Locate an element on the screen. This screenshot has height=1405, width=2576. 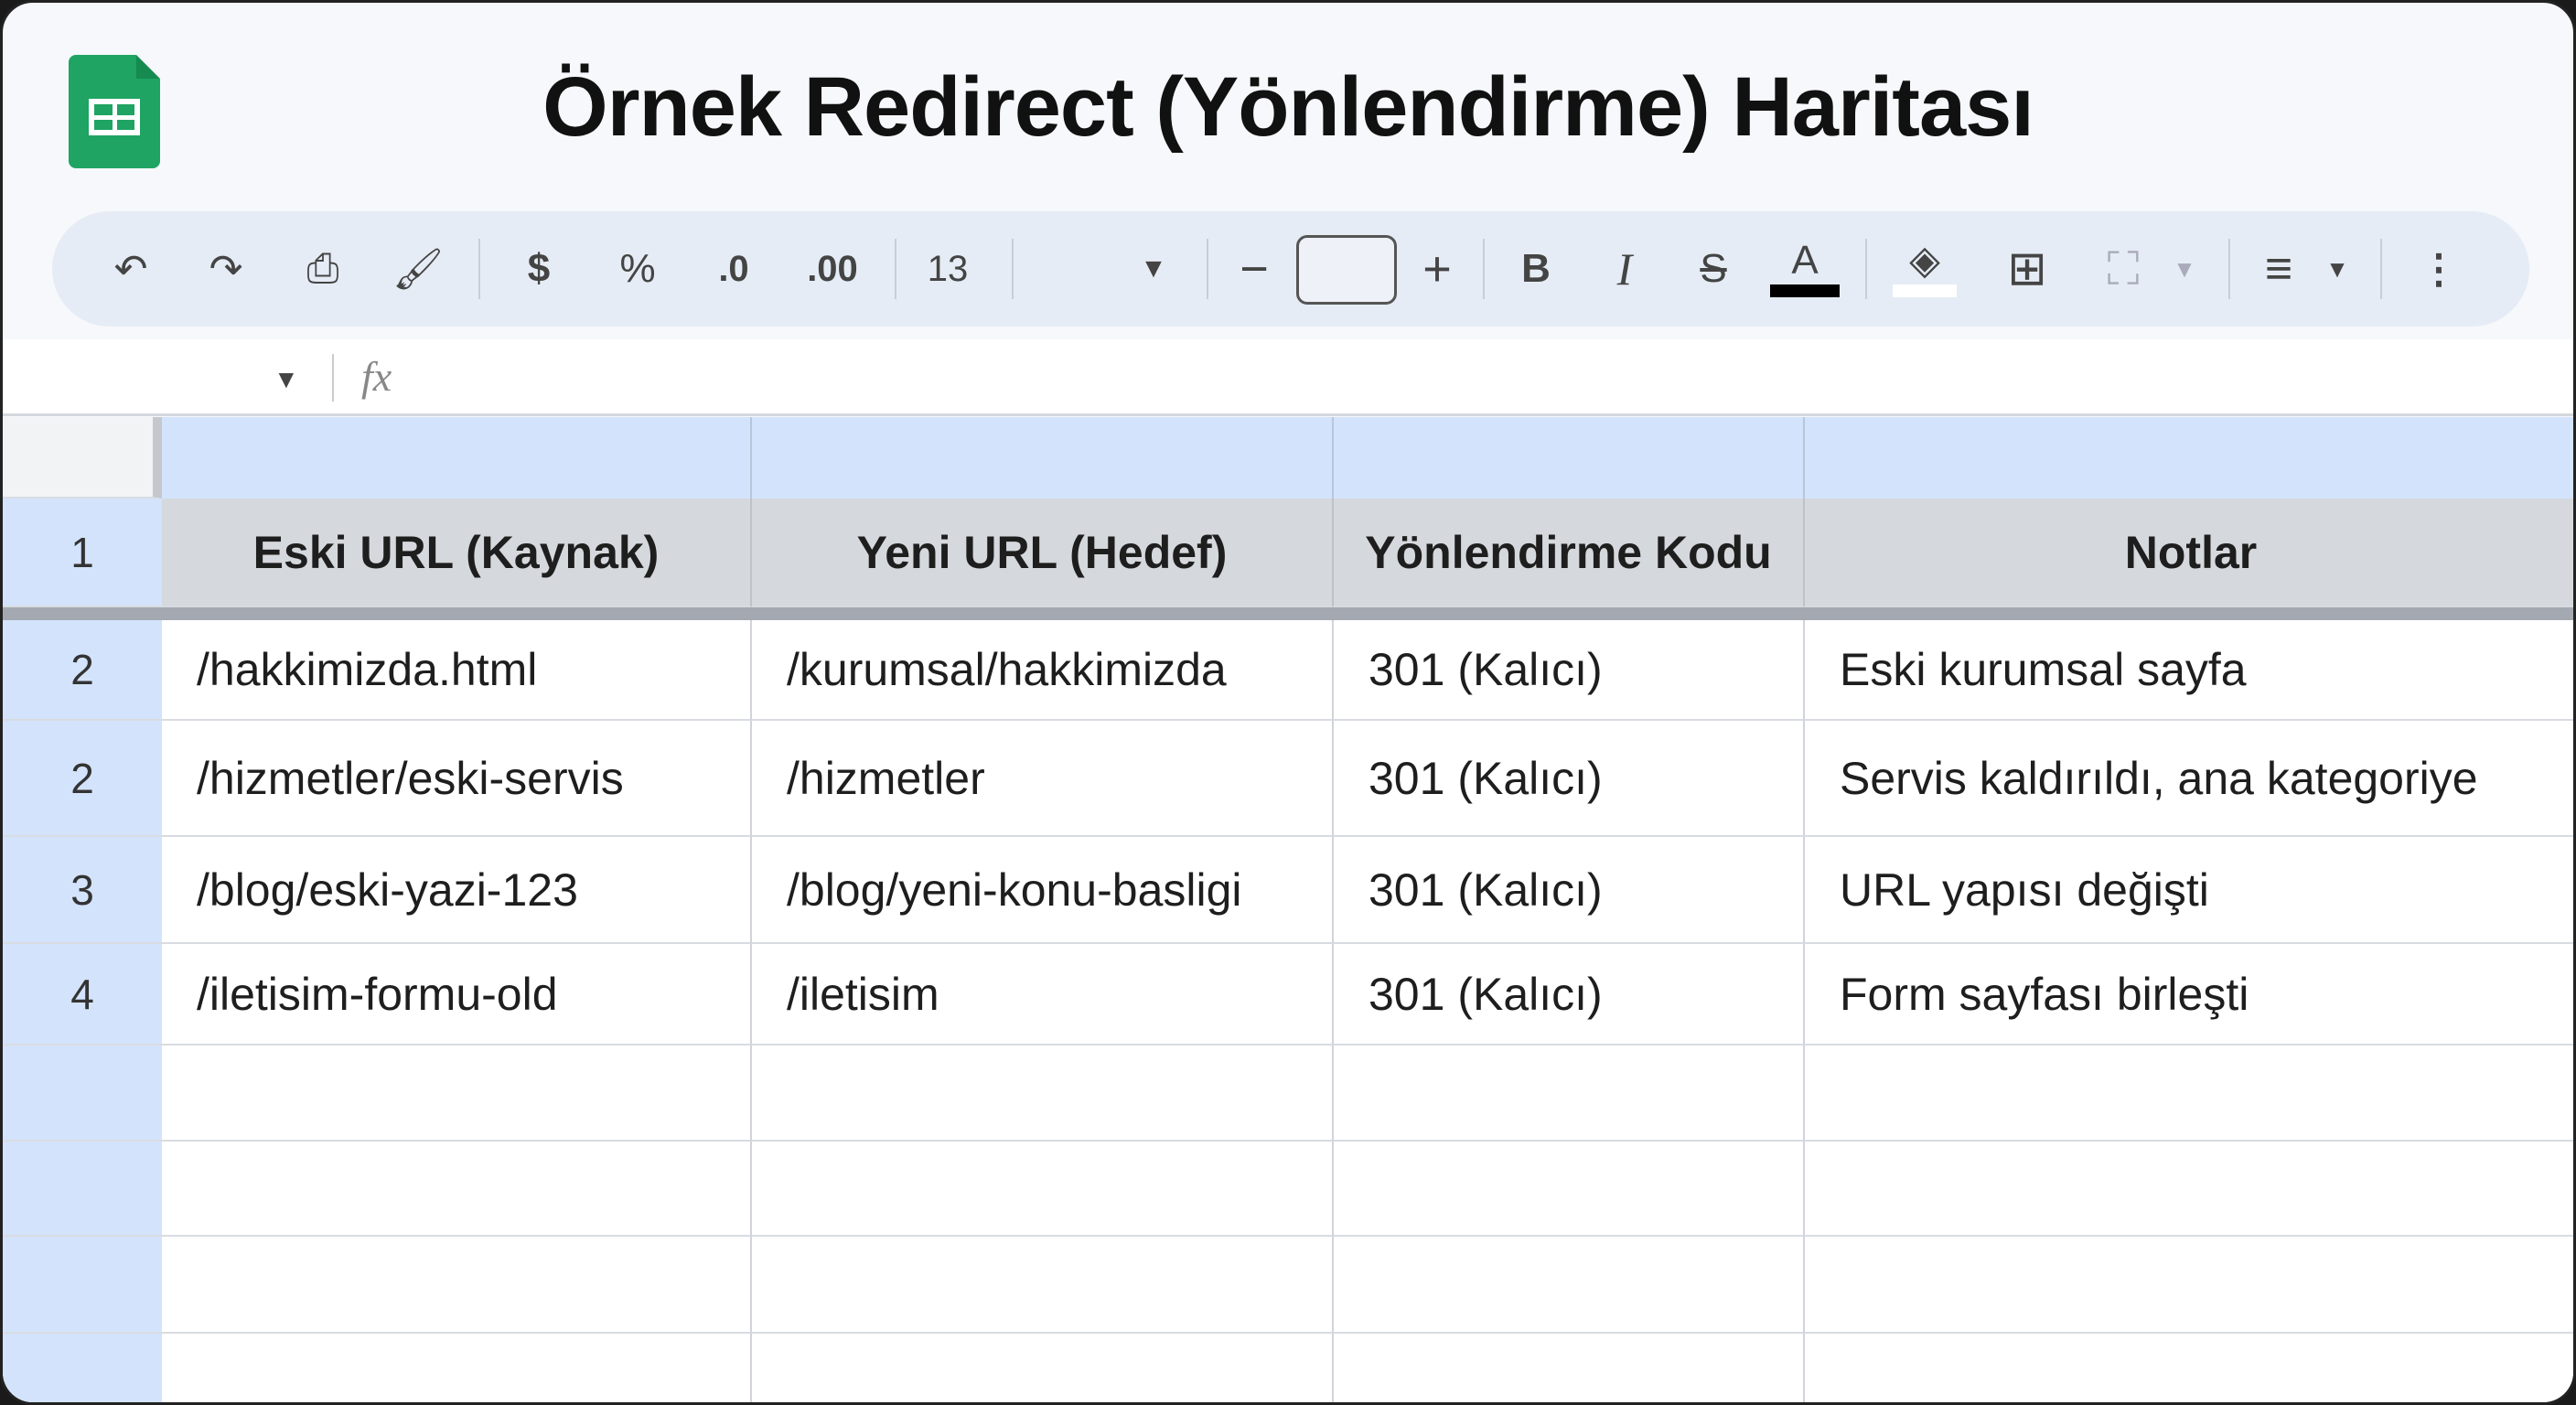
strikethrough-button: S is located at coordinates (1714, 268).